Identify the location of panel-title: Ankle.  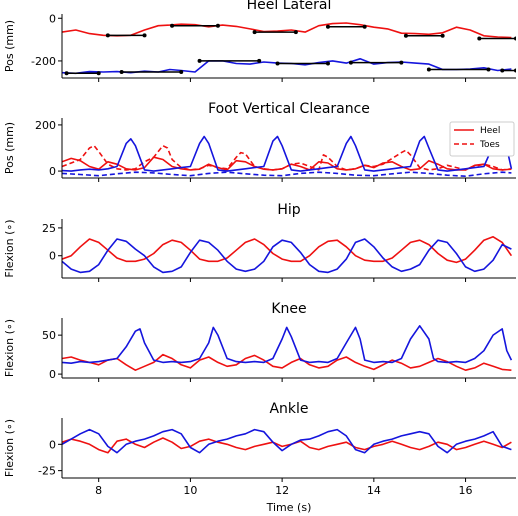
(288, 409).